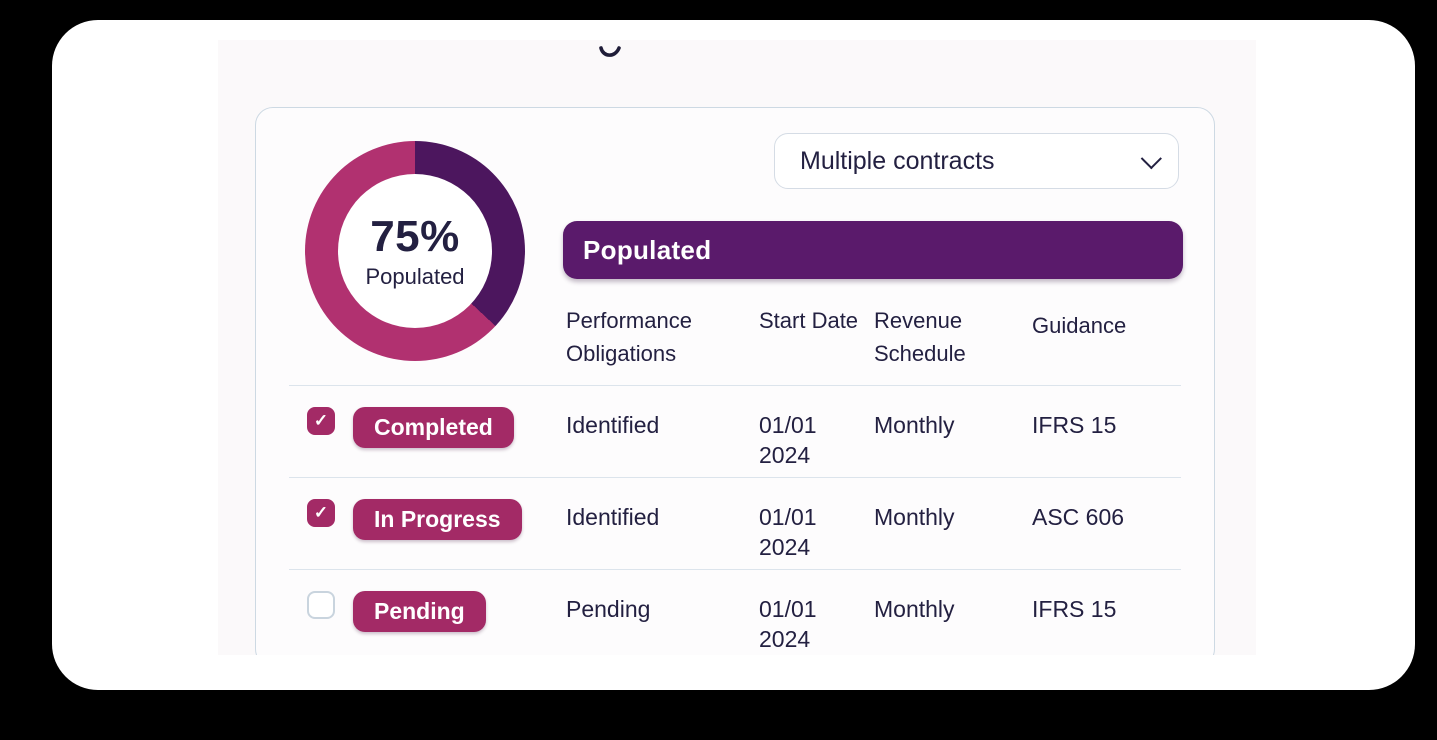 Image resolution: width=1437 pixels, height=740 pixels. What do you see at coordinates (897, 160) in the screenshot?
I see `contracts-dropdown-value: Multiple contracts` at bounding box center [897, 160].